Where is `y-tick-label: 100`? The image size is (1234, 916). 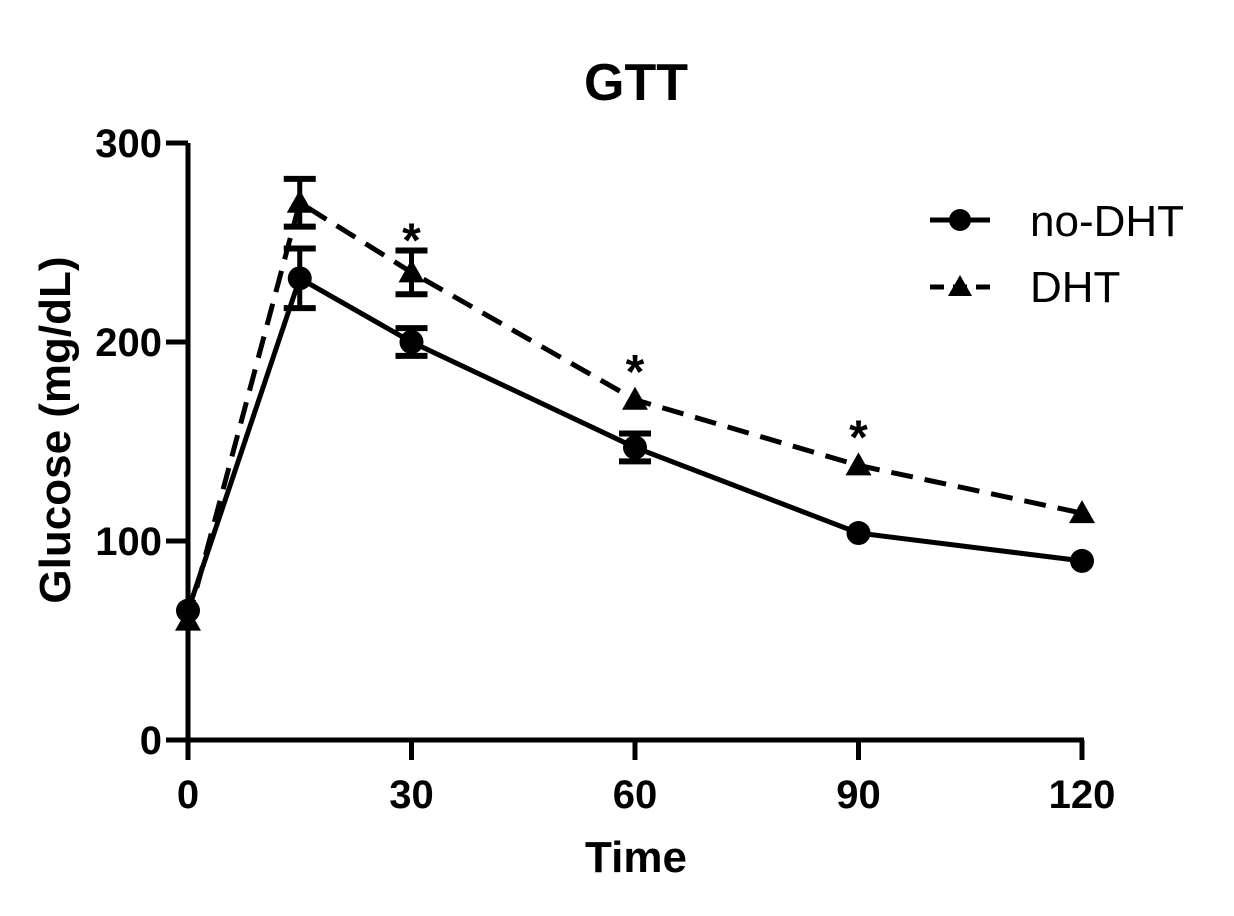
y-tick-label: 100 is located at coordinates (128, 542).